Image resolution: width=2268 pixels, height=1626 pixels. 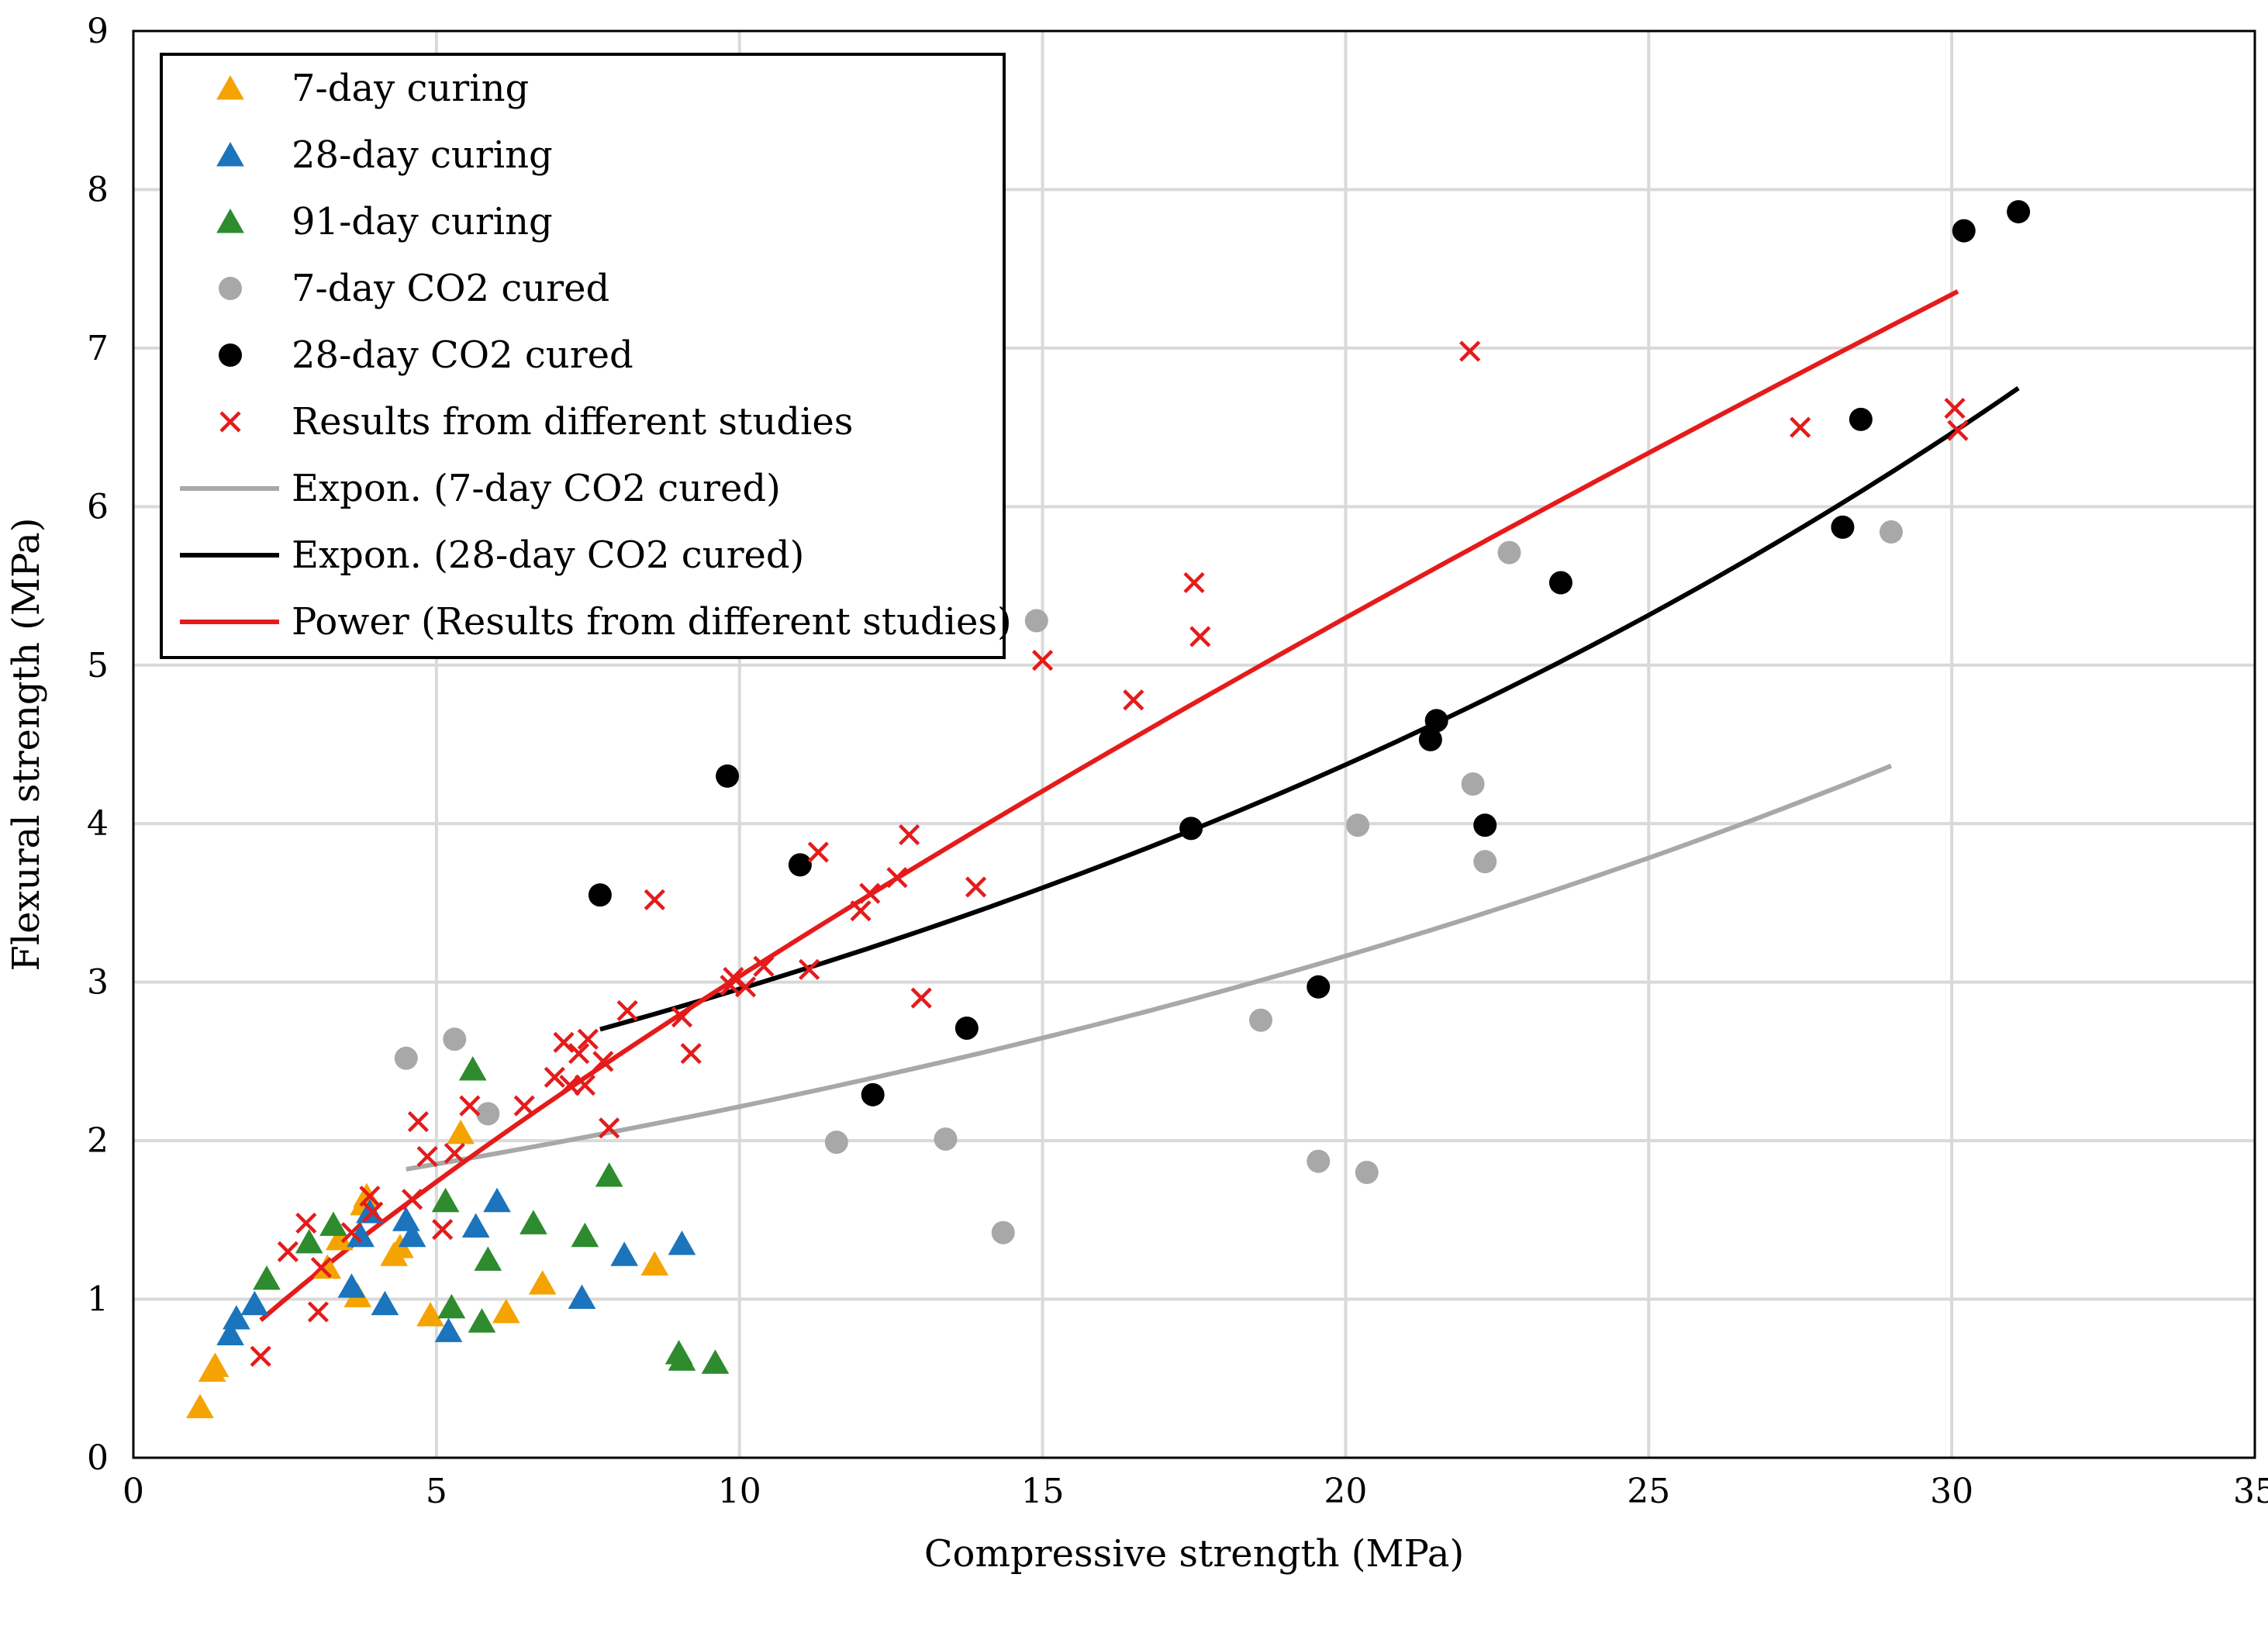 What do you see at coordinates (26, 745) in the screenshot?
I see `y-axis-title: Flexural strength (MPa)` at bounding box center [26, 745].